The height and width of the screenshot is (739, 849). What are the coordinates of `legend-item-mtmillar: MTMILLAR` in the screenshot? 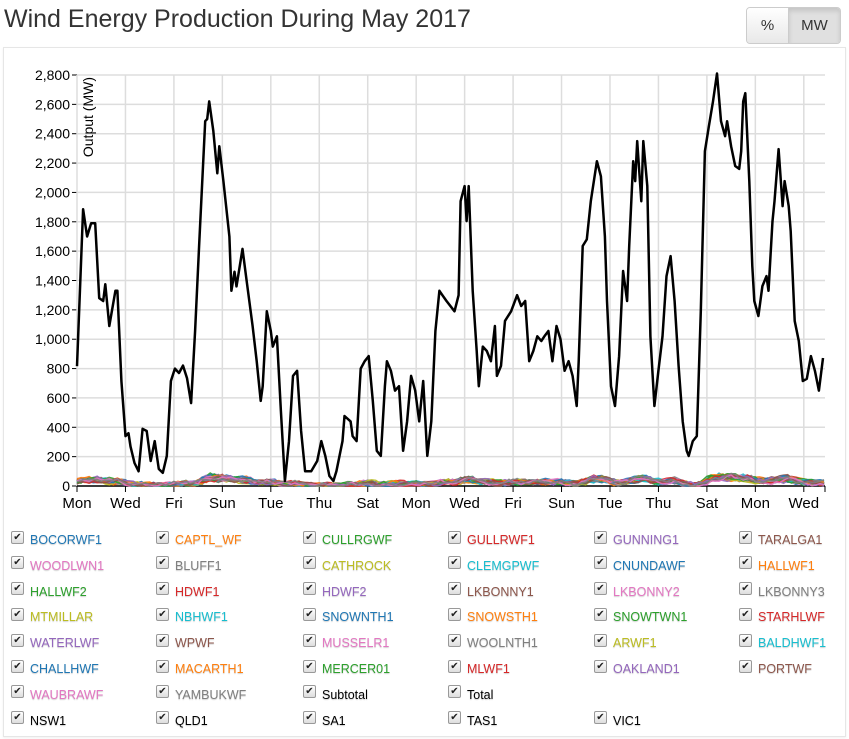 It's located at (52, 616).